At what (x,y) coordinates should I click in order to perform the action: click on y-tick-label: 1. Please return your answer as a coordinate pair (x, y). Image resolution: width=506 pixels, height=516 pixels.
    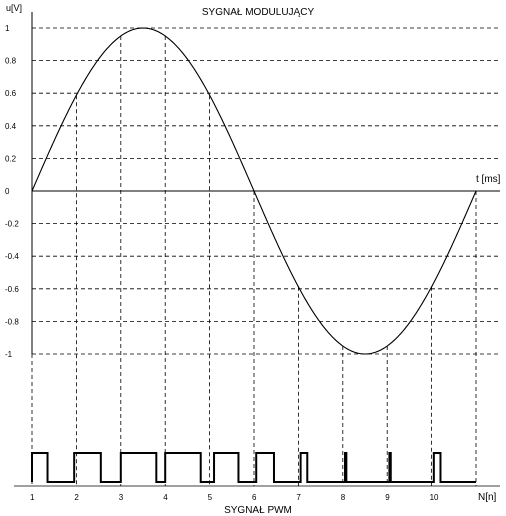
    Looking at the image, I should click on (7, 28).